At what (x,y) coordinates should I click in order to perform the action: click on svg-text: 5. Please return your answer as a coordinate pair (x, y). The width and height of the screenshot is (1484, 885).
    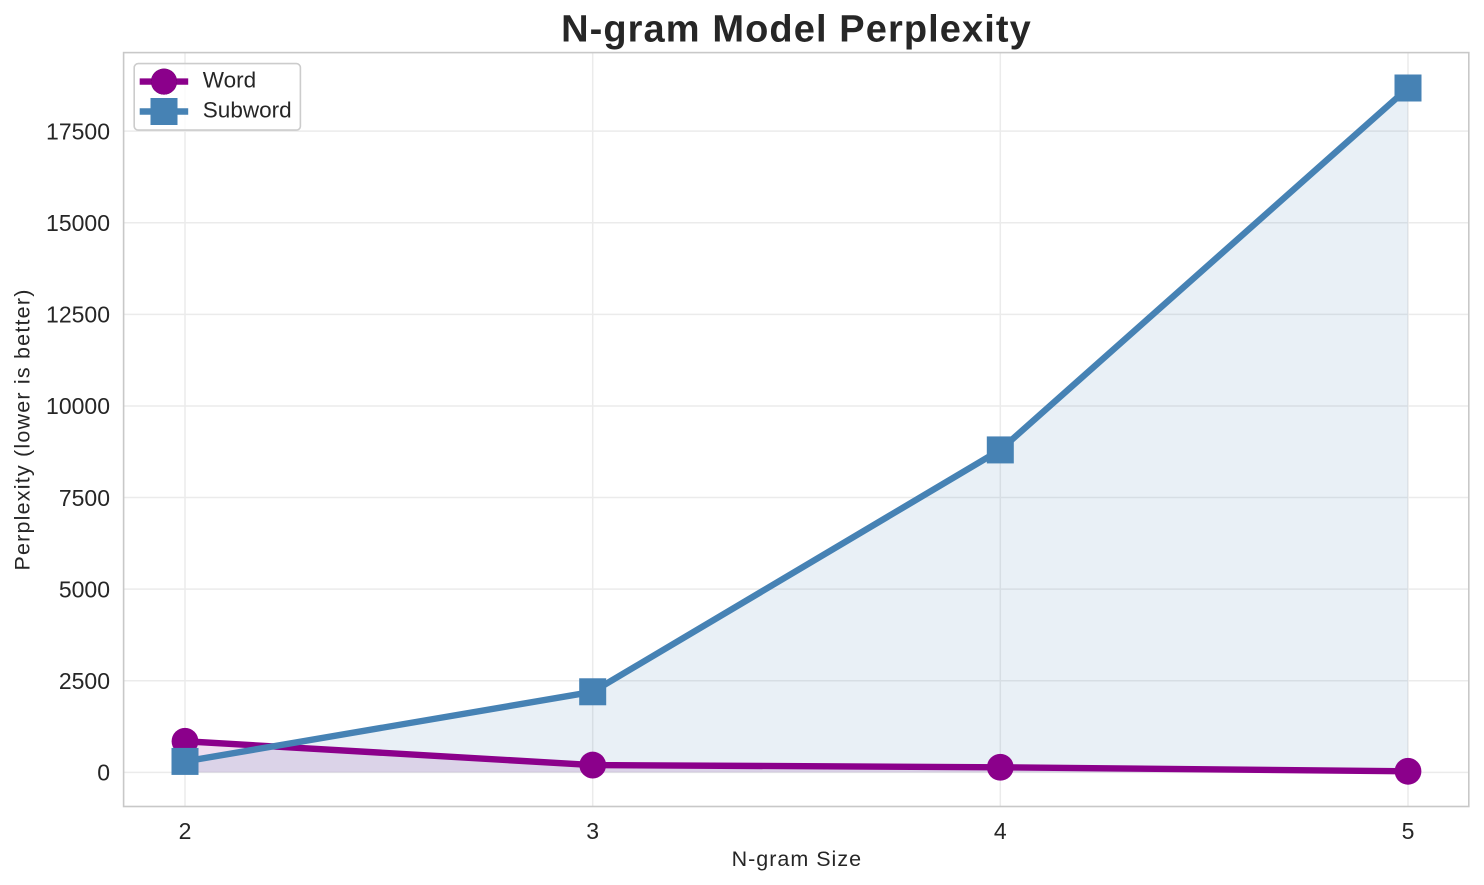
    Looking at the image, I should click on (1408, 831).